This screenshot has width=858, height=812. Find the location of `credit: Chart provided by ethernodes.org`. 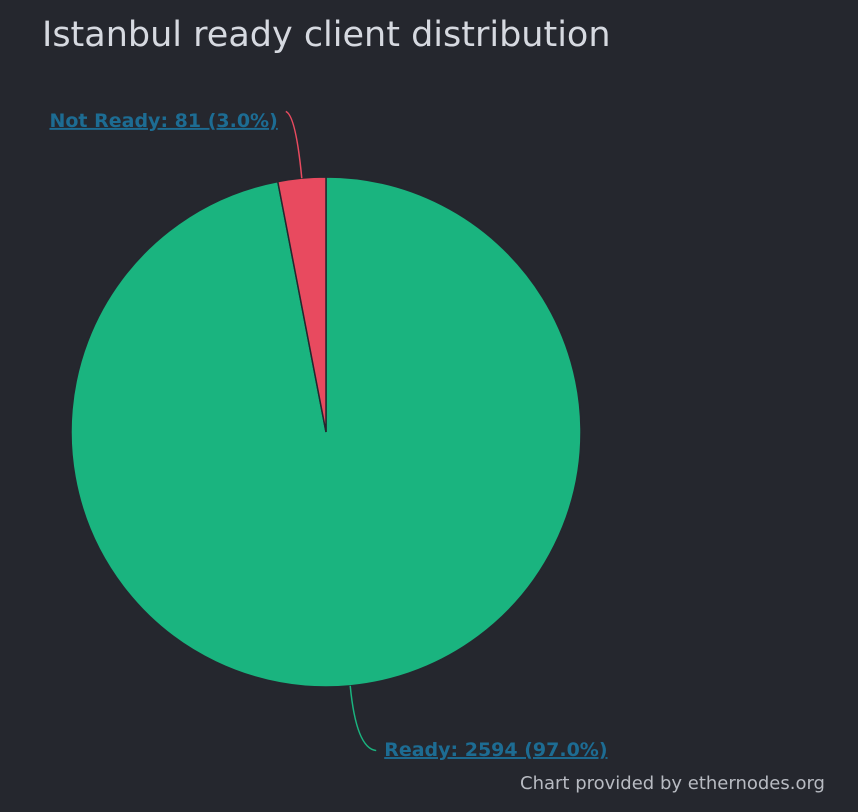

credit: Chart provided by ethernodes.org is located at coordinates (672, 783).